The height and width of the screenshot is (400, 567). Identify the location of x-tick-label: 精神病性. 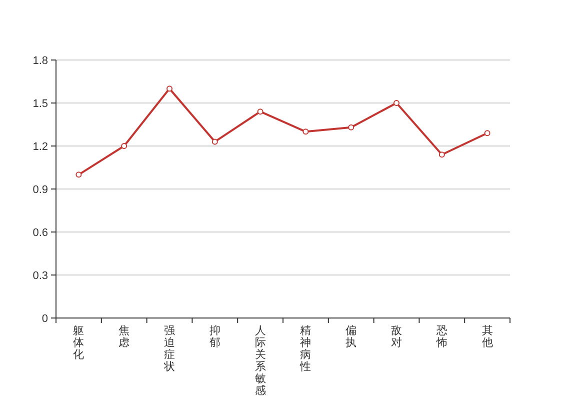
(305, 349).